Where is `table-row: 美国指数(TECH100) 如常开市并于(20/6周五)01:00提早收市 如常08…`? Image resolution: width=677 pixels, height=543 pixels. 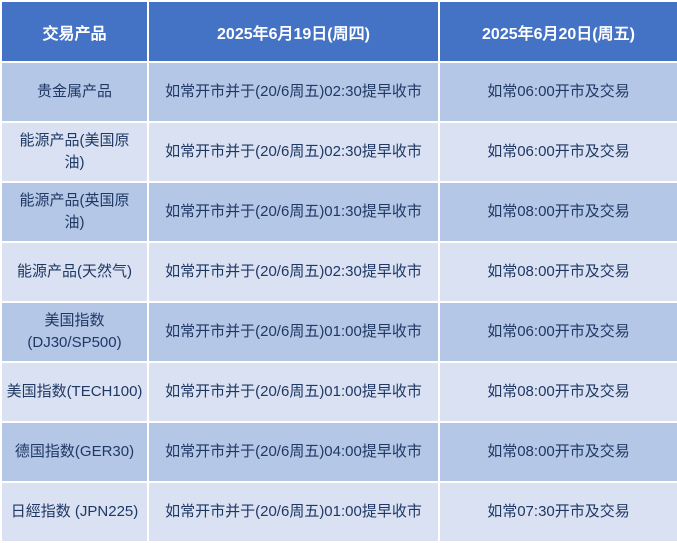
table-row: 美国指数(TECH100) 如常开市并于(20/6周五)01:00提早收市 如常08… is located at coordinates (338, 392).